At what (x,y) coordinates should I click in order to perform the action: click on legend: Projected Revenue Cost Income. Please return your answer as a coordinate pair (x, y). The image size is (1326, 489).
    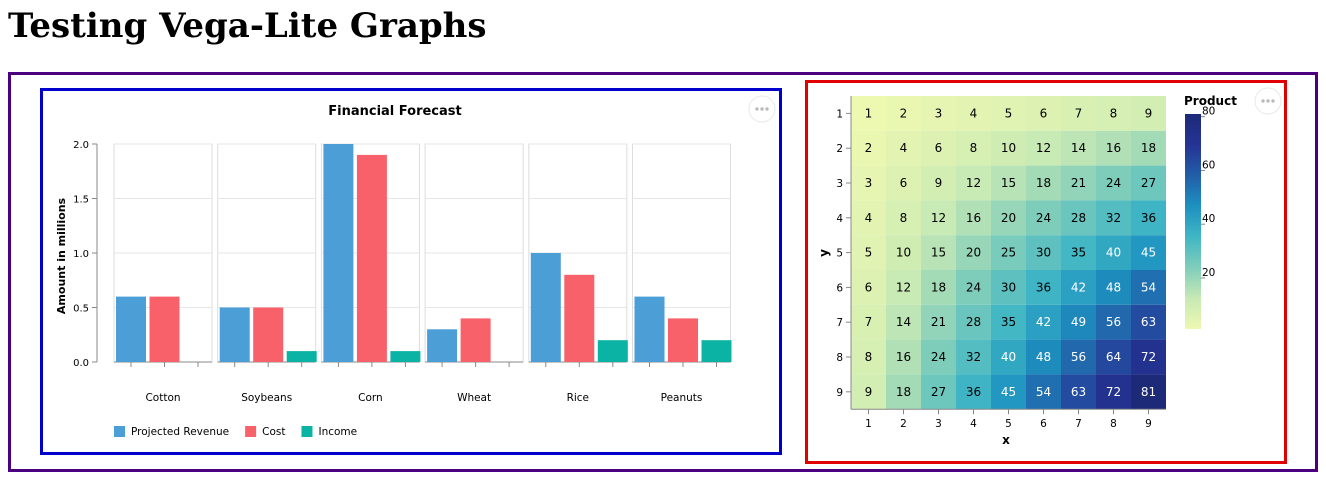
    Looking at the image, I should click on (235, 432).